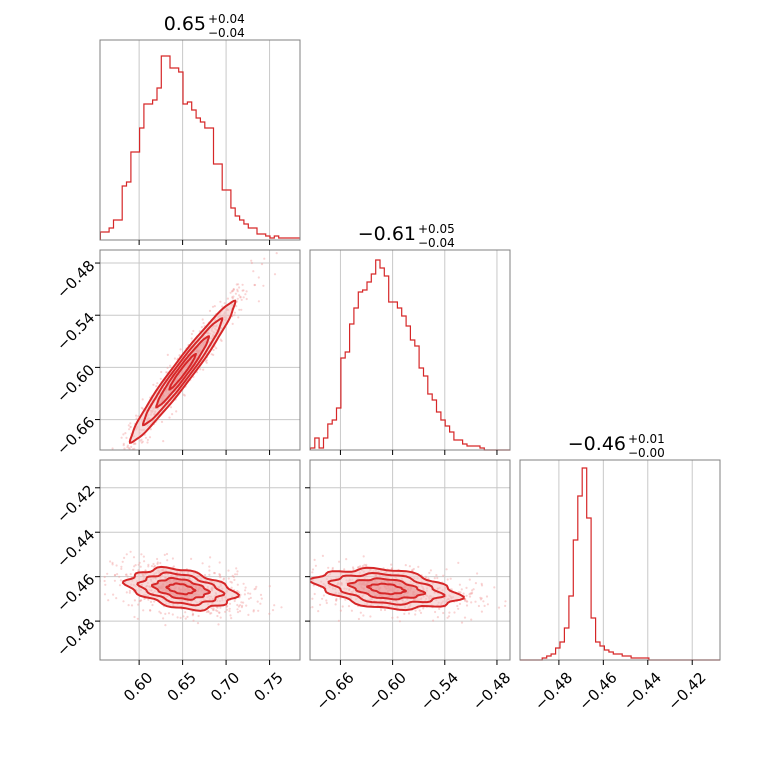  Describe the element at coordinates (269, 687) in the screenshot. I see `x-tick-label: 0.75` at that location.